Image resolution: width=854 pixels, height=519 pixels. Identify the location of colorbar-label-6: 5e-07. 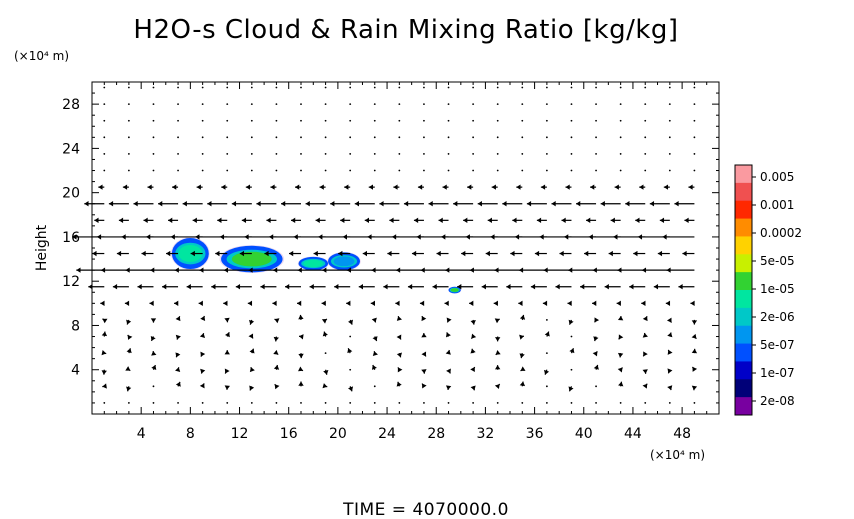
(777, 345).